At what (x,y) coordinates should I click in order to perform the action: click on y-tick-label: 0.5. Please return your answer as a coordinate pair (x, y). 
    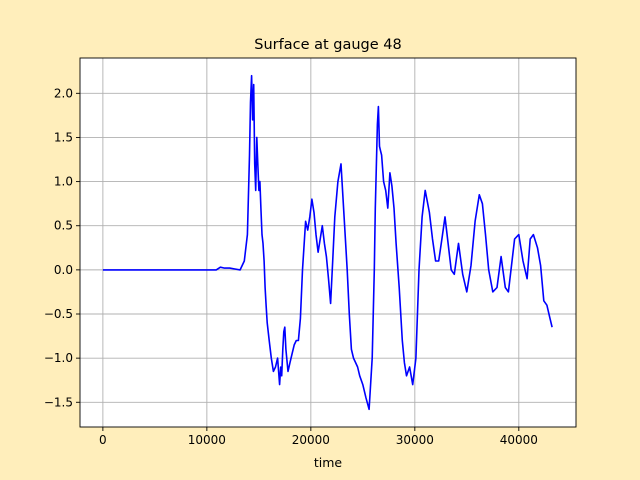
    Looking at the image, I should click on (63, 226).